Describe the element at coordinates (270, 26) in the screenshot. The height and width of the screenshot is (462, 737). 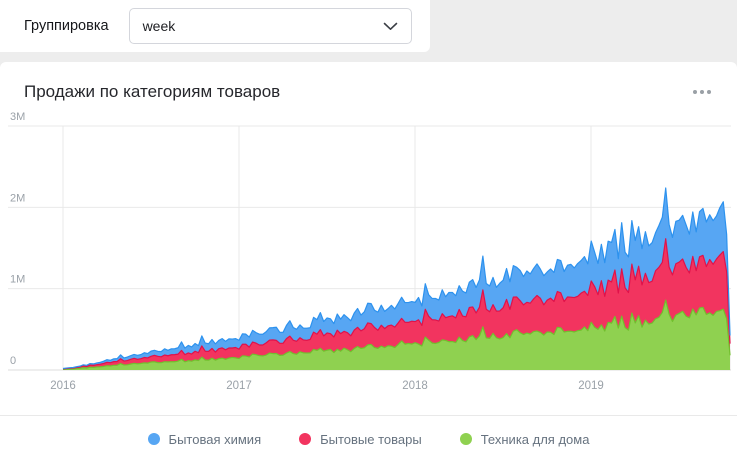
I see `grouping-select: week` at that location.